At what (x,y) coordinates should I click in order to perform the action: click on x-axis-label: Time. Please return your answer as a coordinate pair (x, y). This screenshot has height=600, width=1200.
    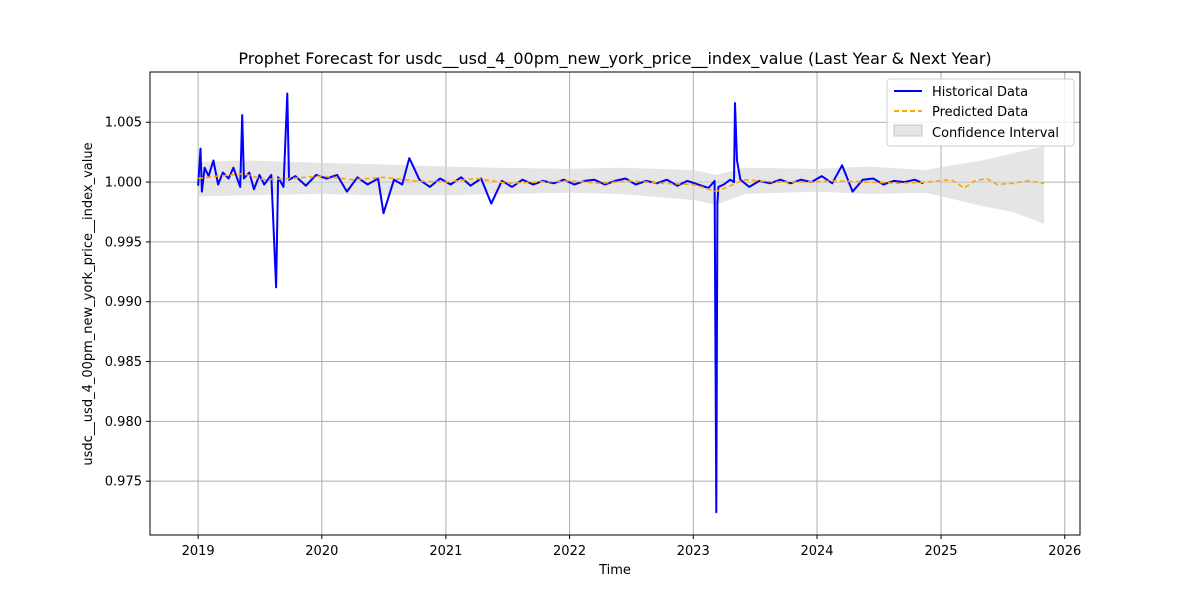
    Looking at the image, I should click on (614, 570).